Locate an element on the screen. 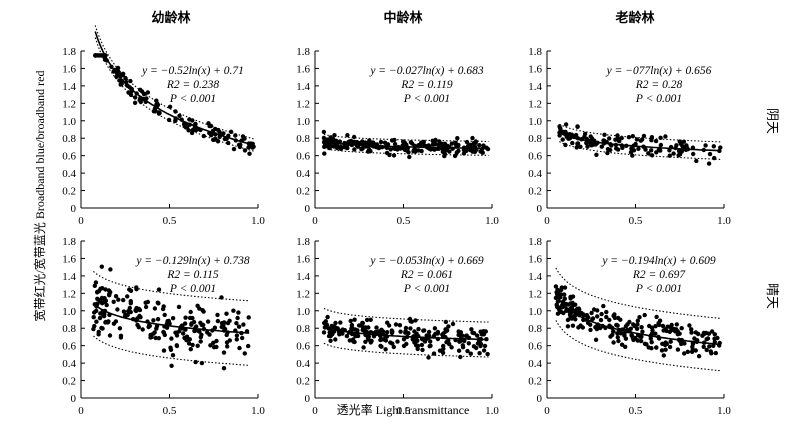 The height and width of the screenshot is (428, 800). p-value-label: P < 0.001 is located at coordinates (192, 289).